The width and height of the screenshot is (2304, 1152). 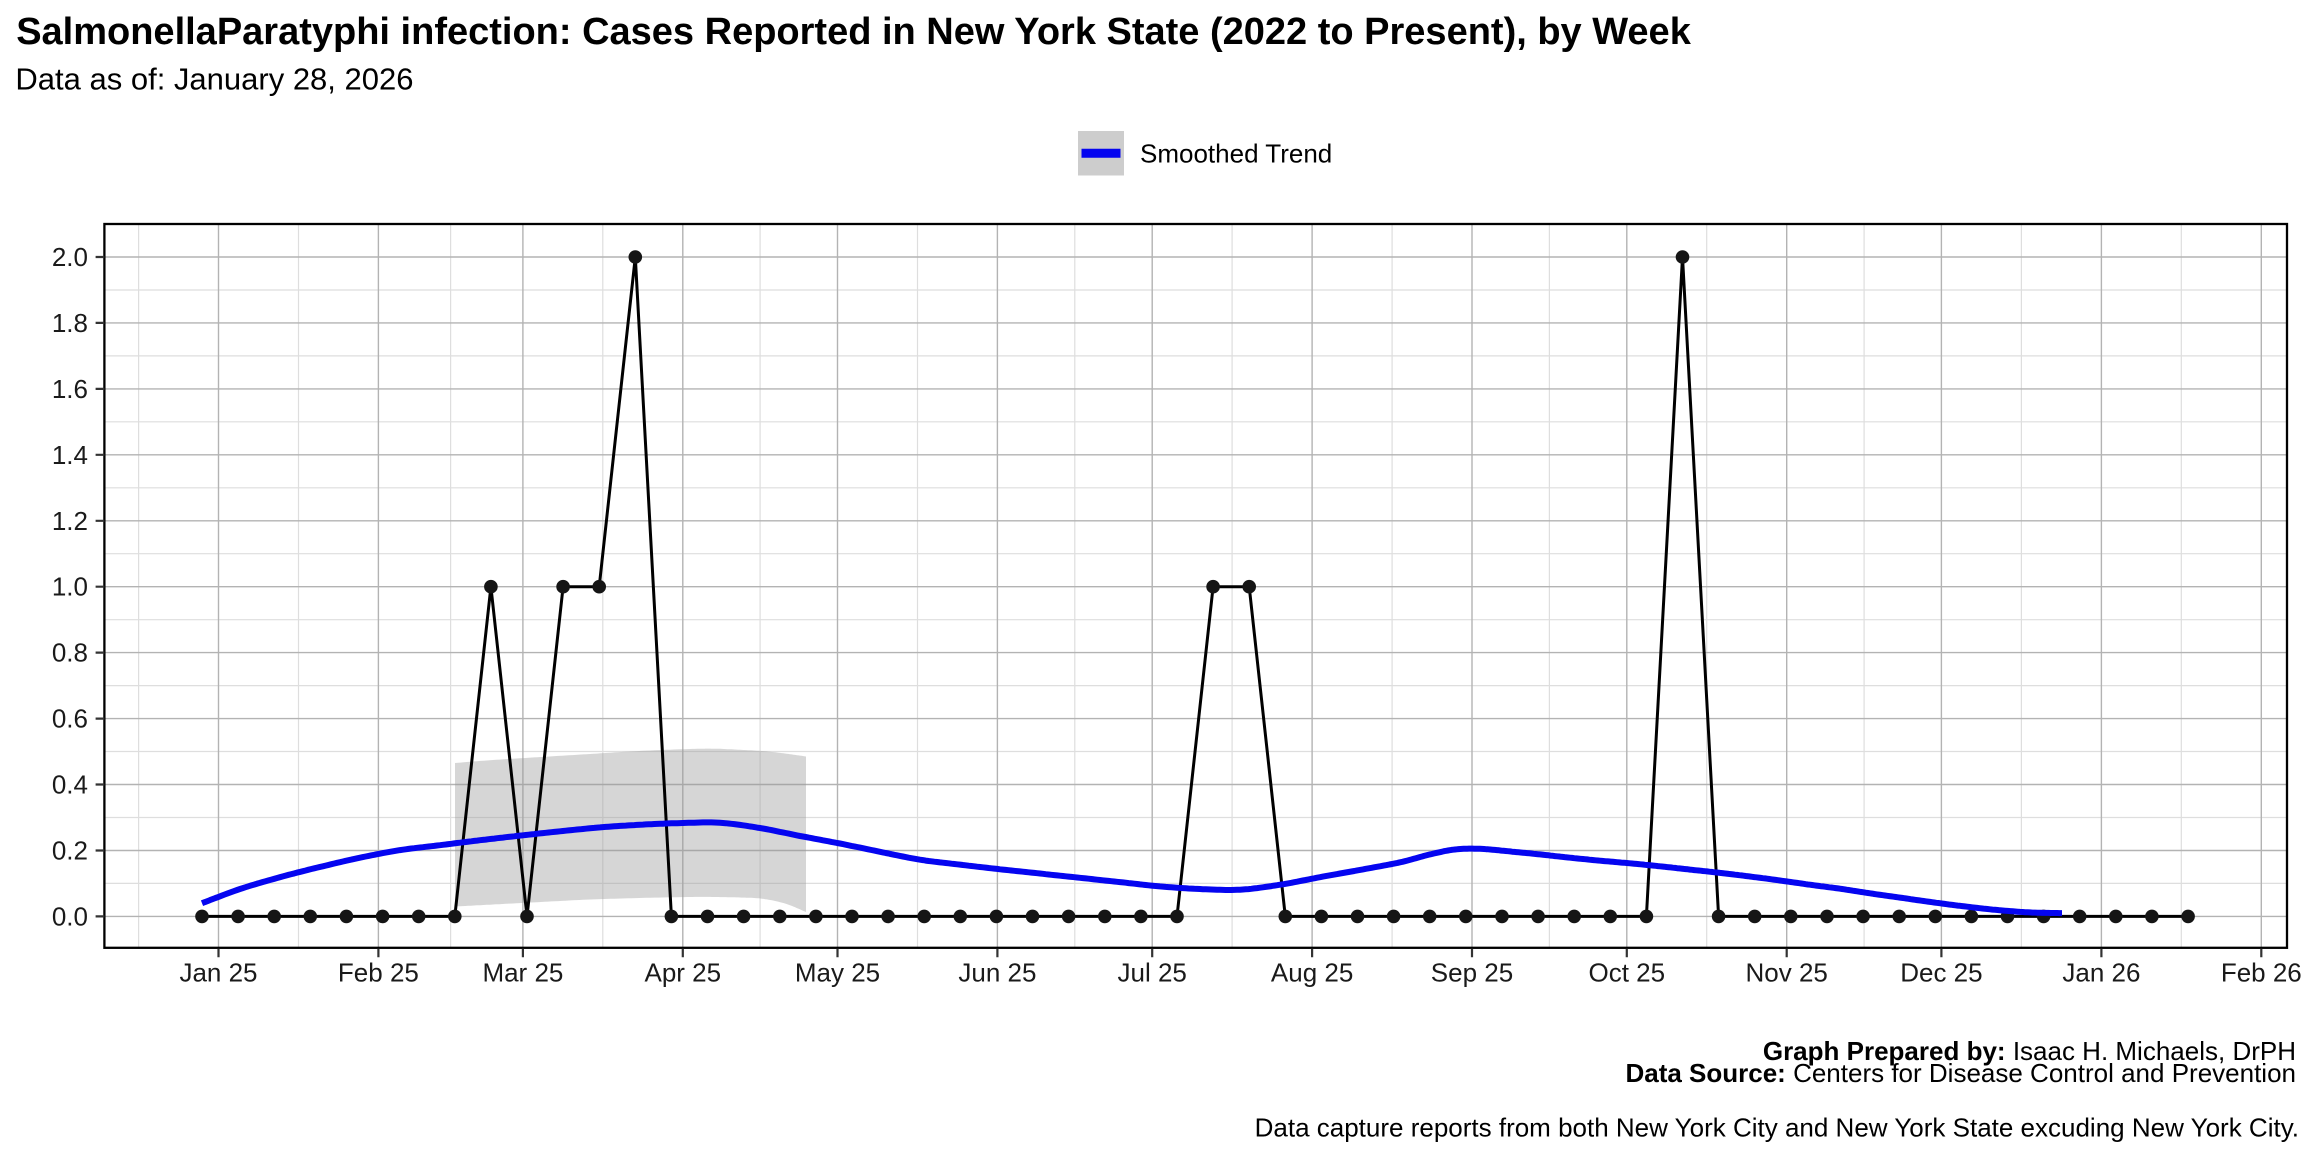 What do you see at coordinates (70, 916) in the screenshot?
I see `svg-text: 0.0` at bounding box center [70, 916].